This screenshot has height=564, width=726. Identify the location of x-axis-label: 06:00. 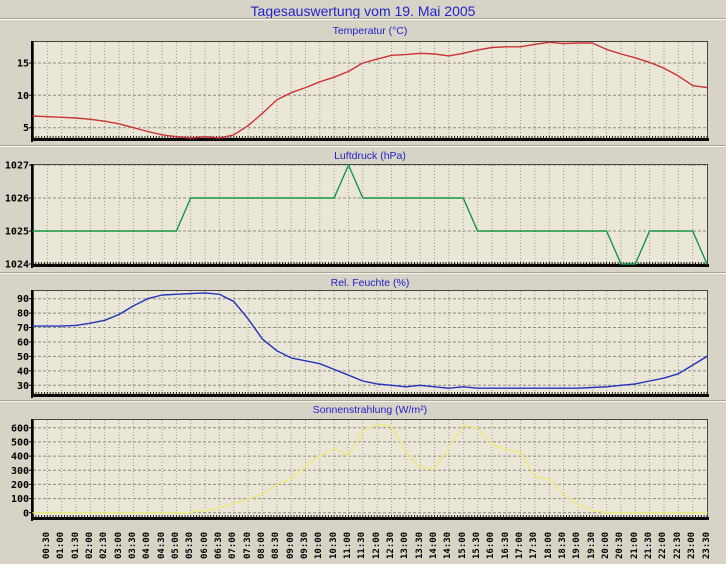
(204, 545).